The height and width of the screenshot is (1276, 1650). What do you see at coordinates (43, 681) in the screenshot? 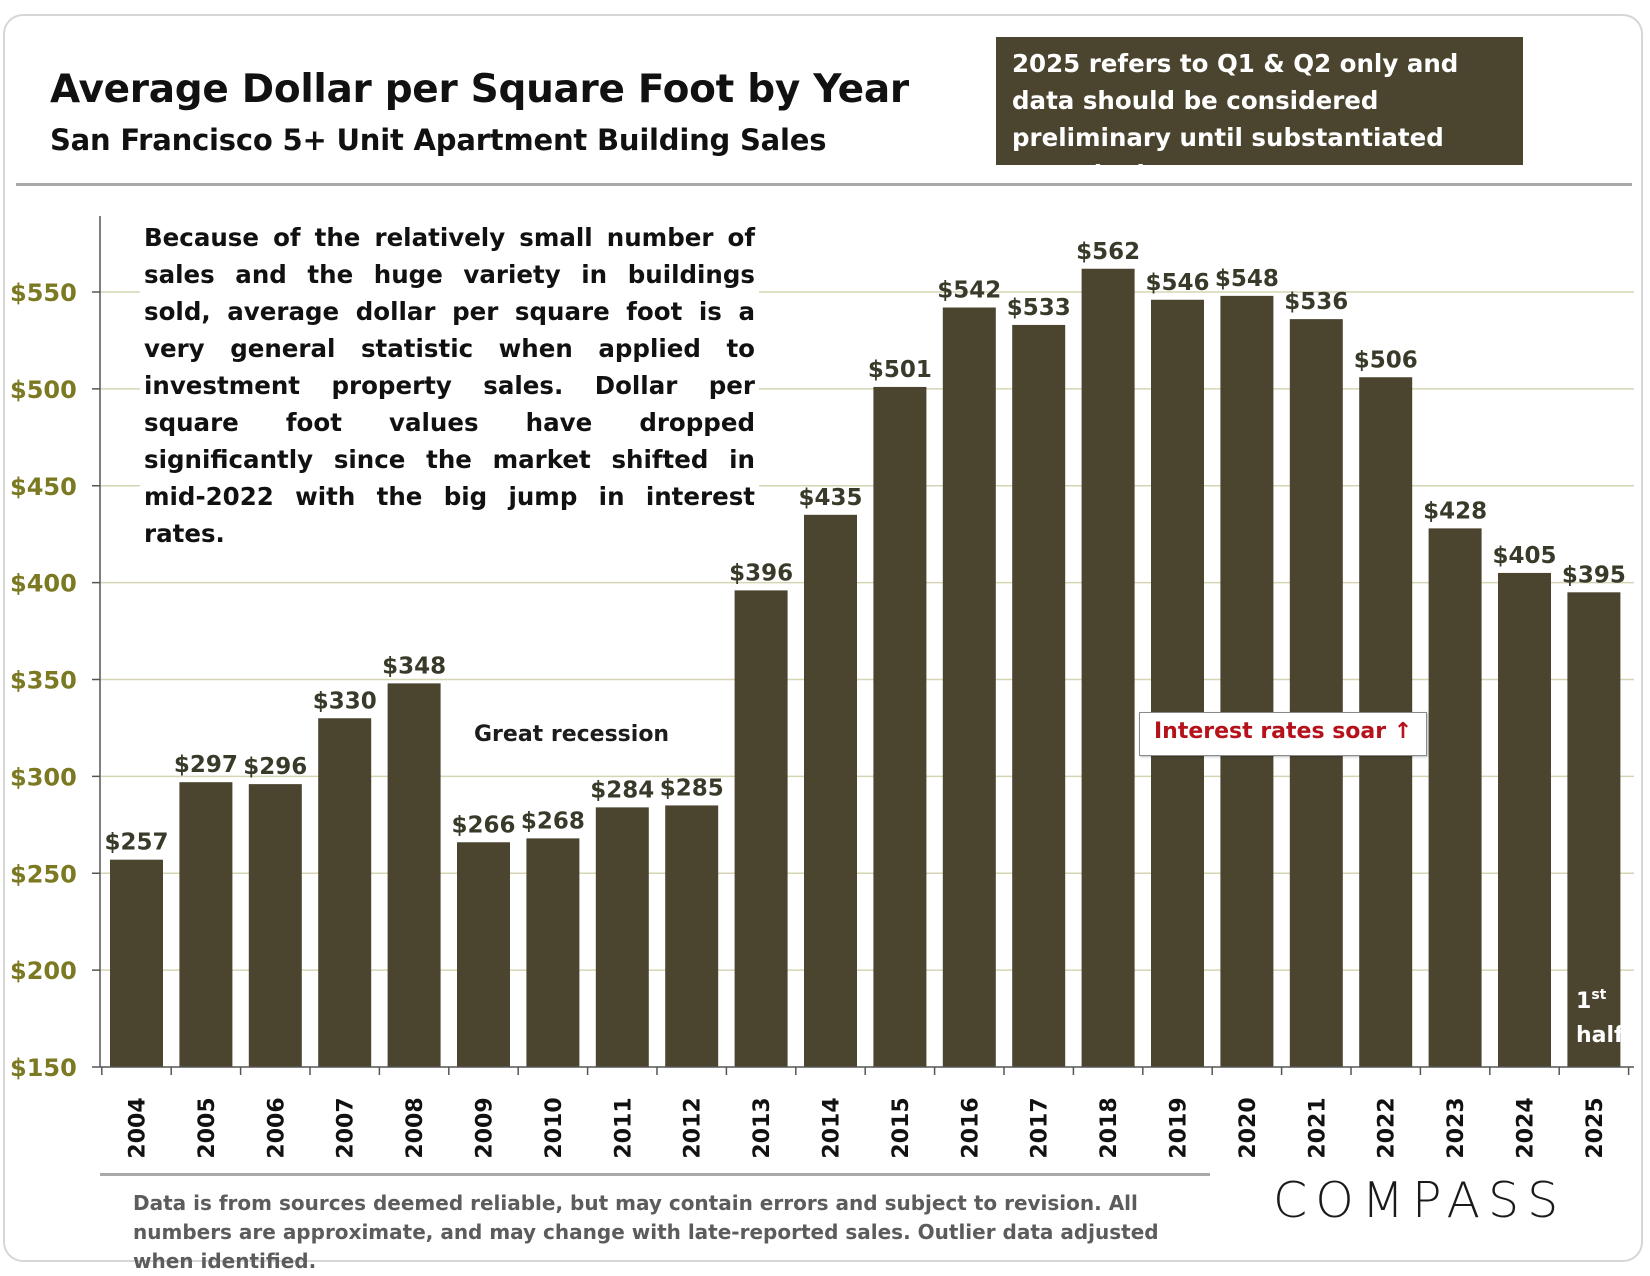
I see `y-tick-label: $350` at bounding box center [43, 681].